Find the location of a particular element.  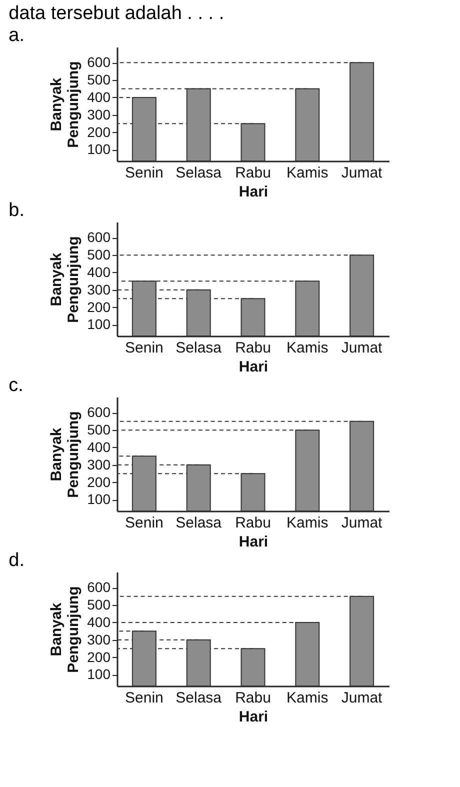

chart-title: data tersebut adalah . . . . is located at coordinates (116, 13).